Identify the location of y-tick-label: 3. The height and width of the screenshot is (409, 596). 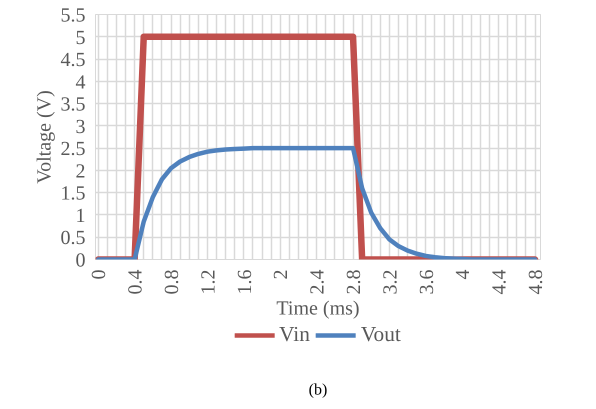
(81, 127).